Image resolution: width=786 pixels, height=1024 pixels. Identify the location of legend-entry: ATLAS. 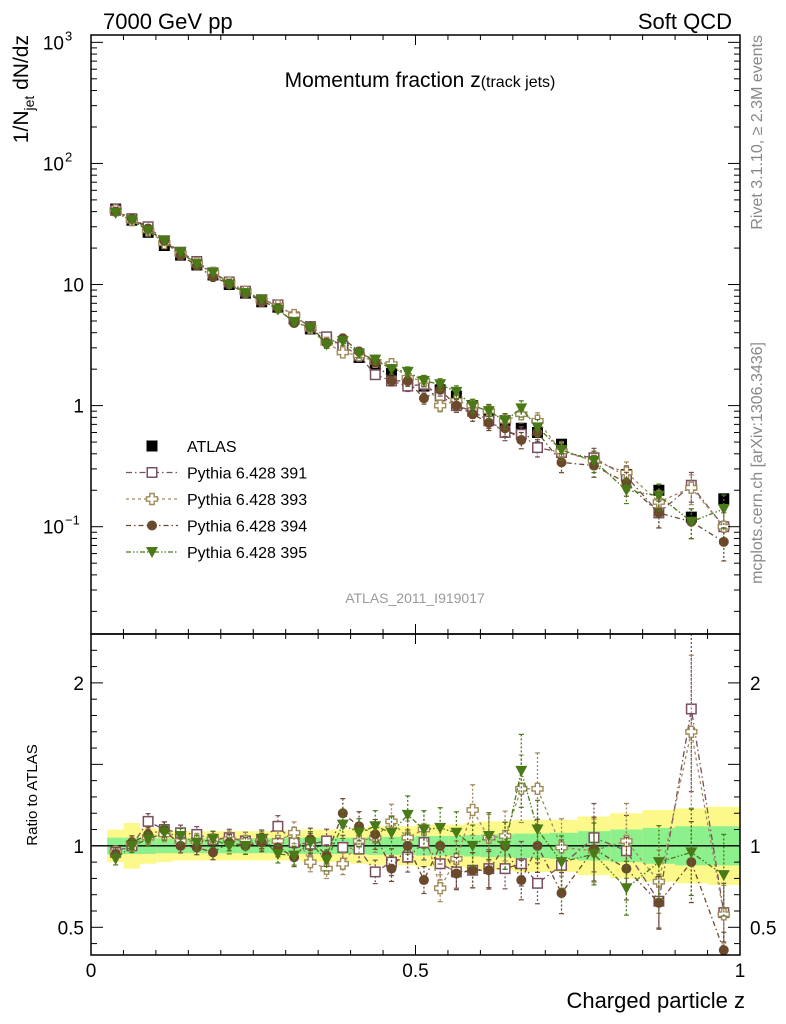
(191, 447).